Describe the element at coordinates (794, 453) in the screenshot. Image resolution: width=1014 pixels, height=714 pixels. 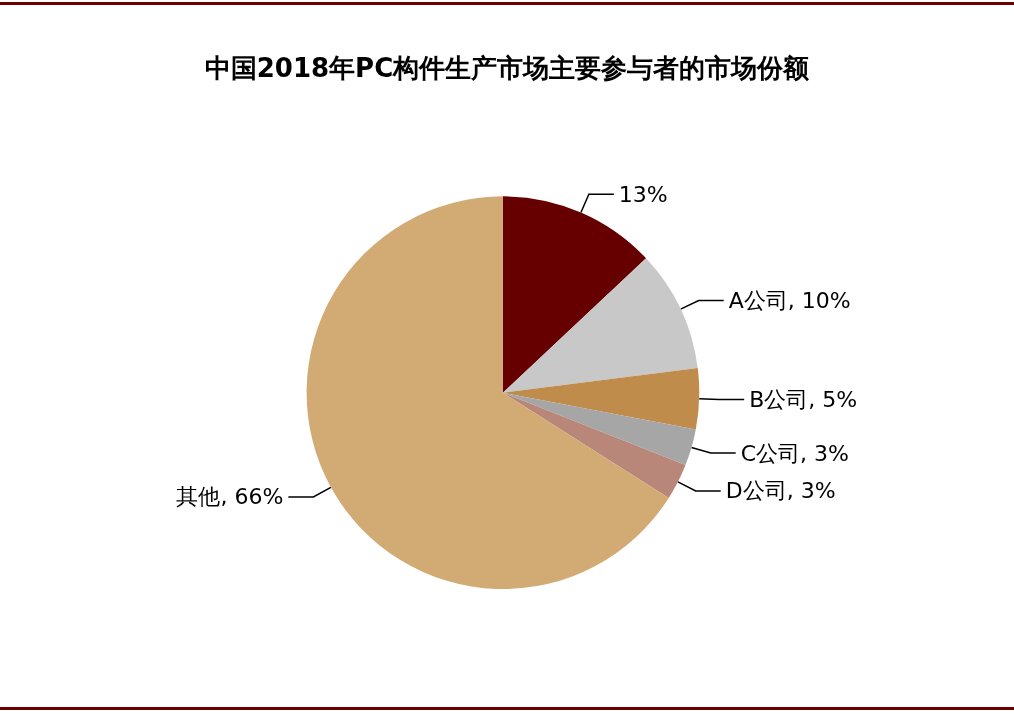
I see `slice-label: C公司, 3%` at that location.